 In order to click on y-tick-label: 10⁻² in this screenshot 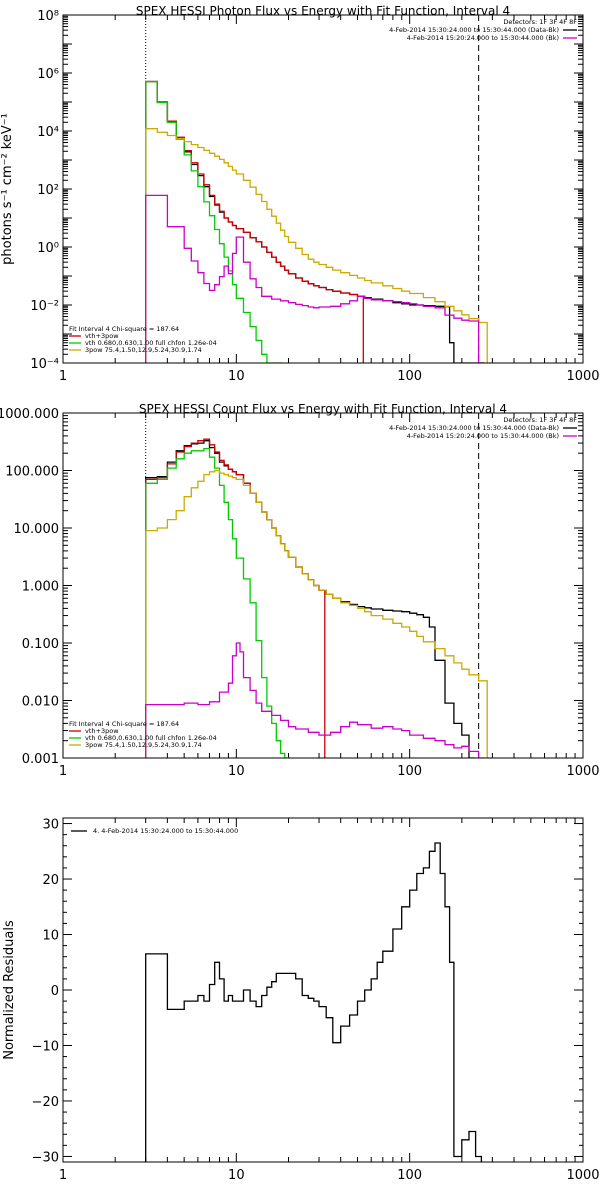, I will do `click(44, 306)`.